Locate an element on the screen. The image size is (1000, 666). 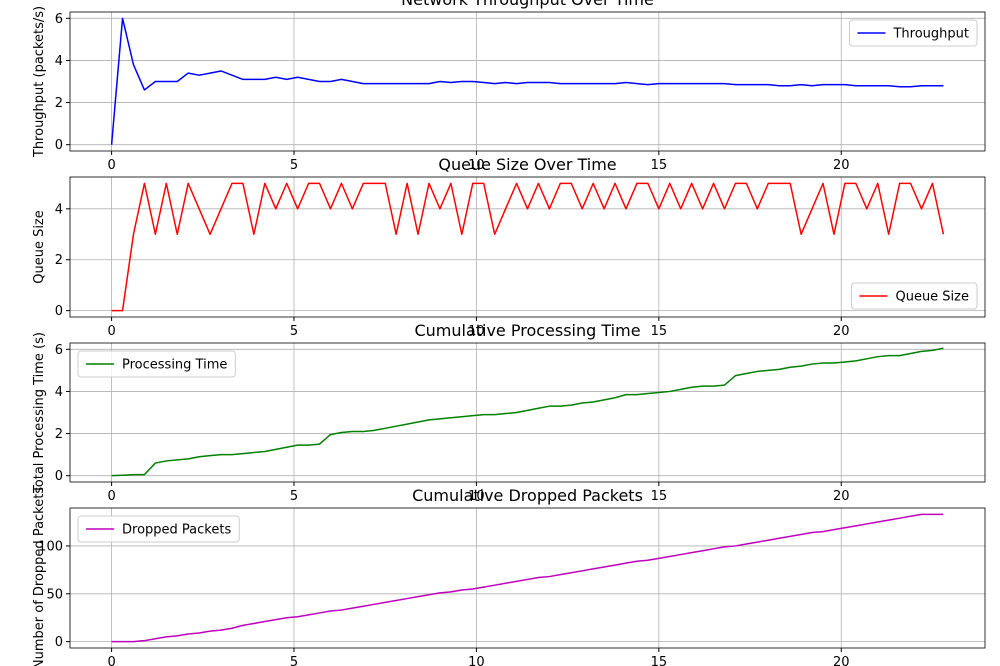
y-tick-label: 50 is located at coordinates (54, 594).